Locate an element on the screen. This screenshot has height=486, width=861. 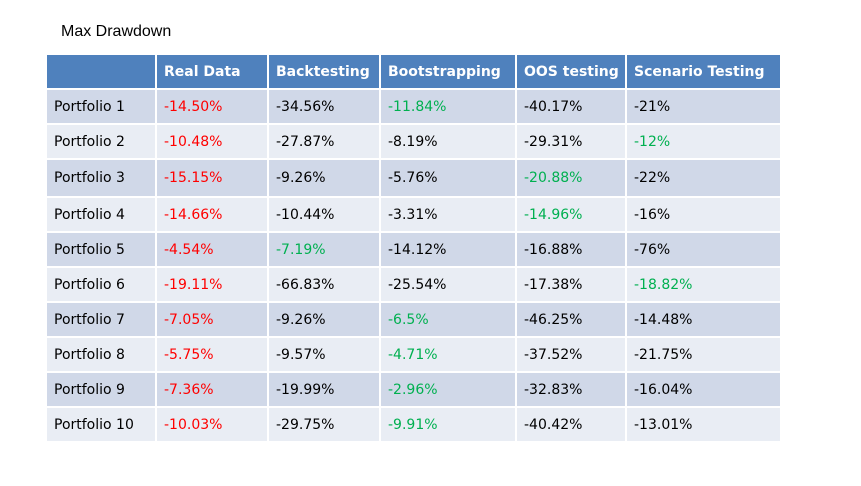
table-cell: -37.52% is located at coordinates (572, 355).